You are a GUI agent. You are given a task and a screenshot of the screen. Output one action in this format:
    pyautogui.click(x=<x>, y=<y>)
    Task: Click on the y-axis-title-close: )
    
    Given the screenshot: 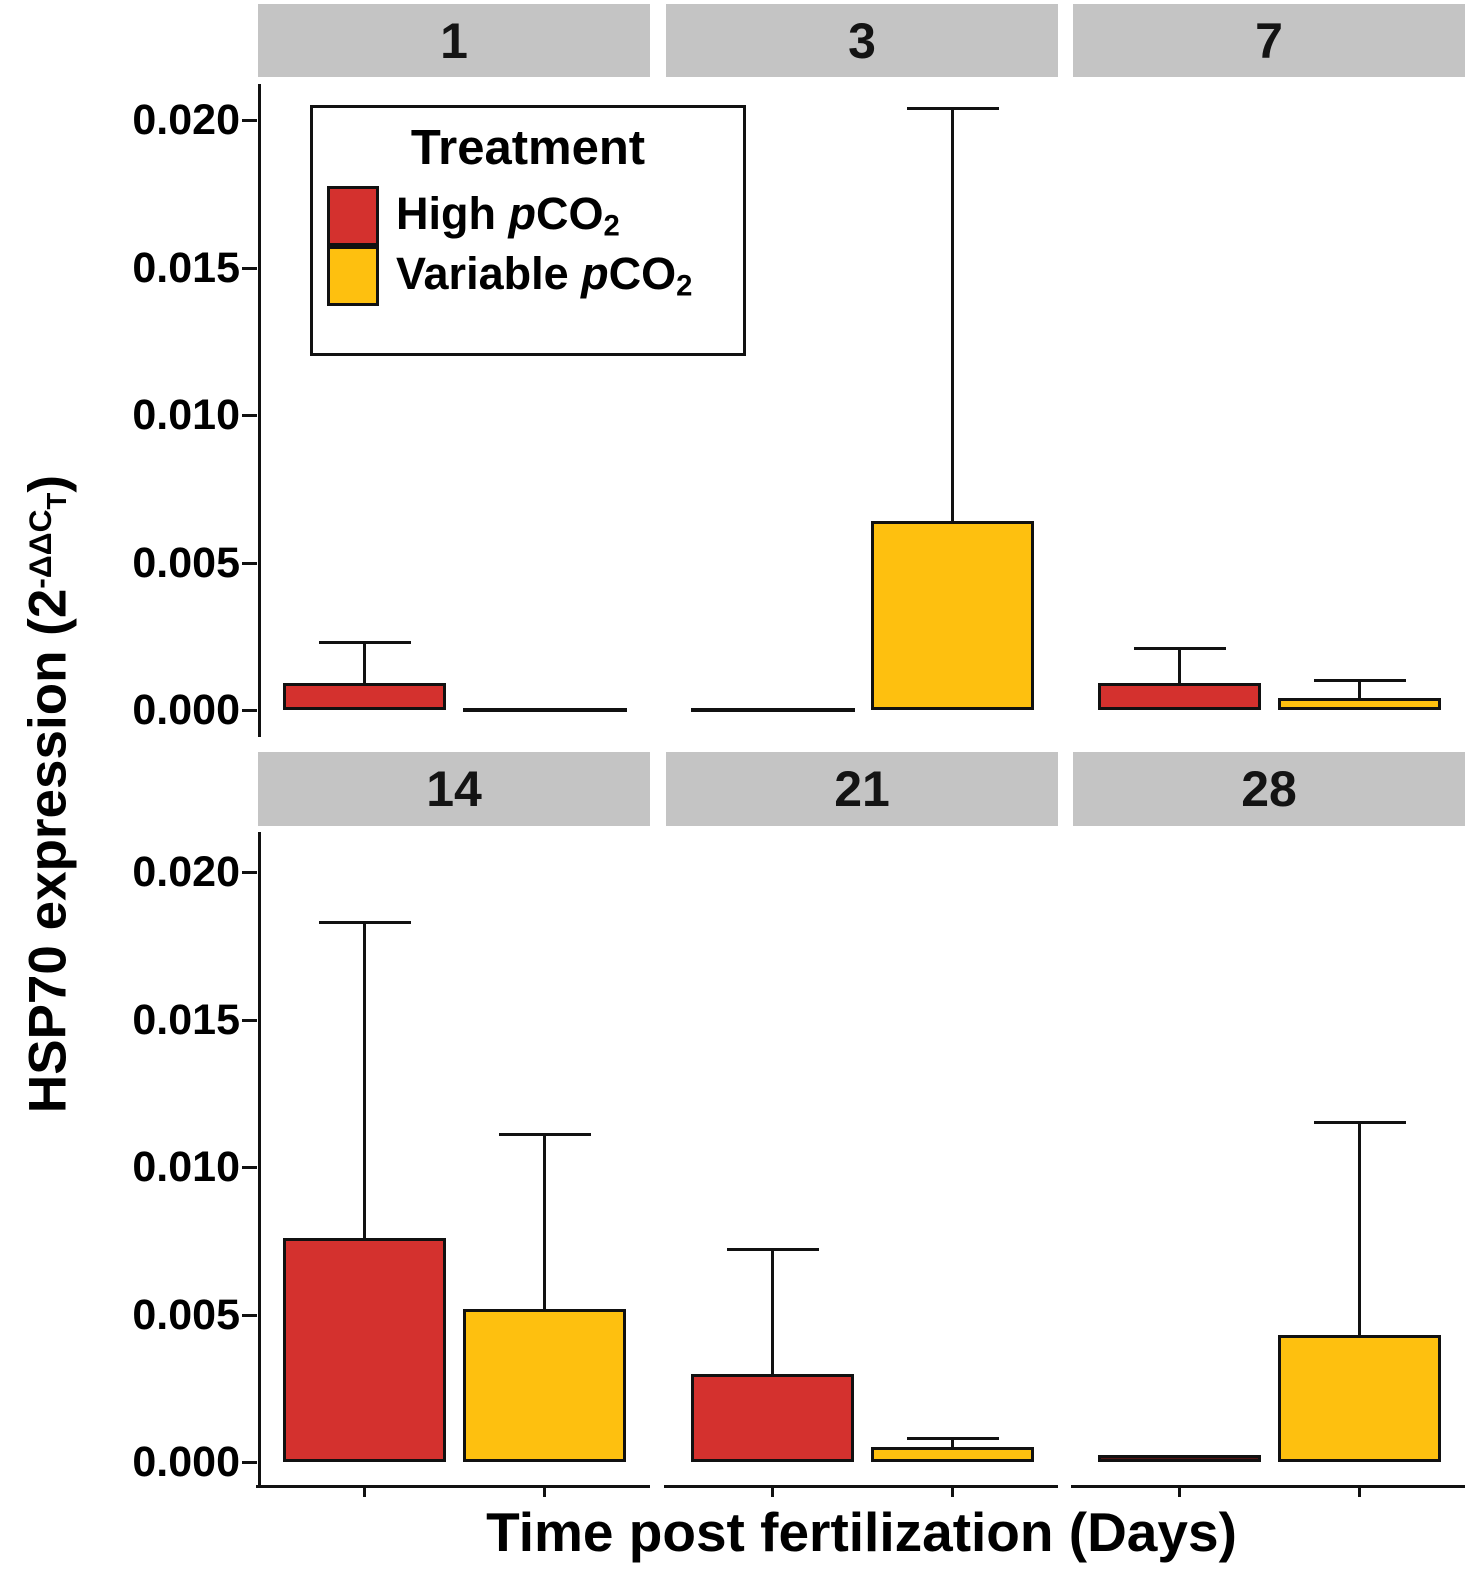 What is the action you would take?
    pyautogui.click(x=48, y=483)
    